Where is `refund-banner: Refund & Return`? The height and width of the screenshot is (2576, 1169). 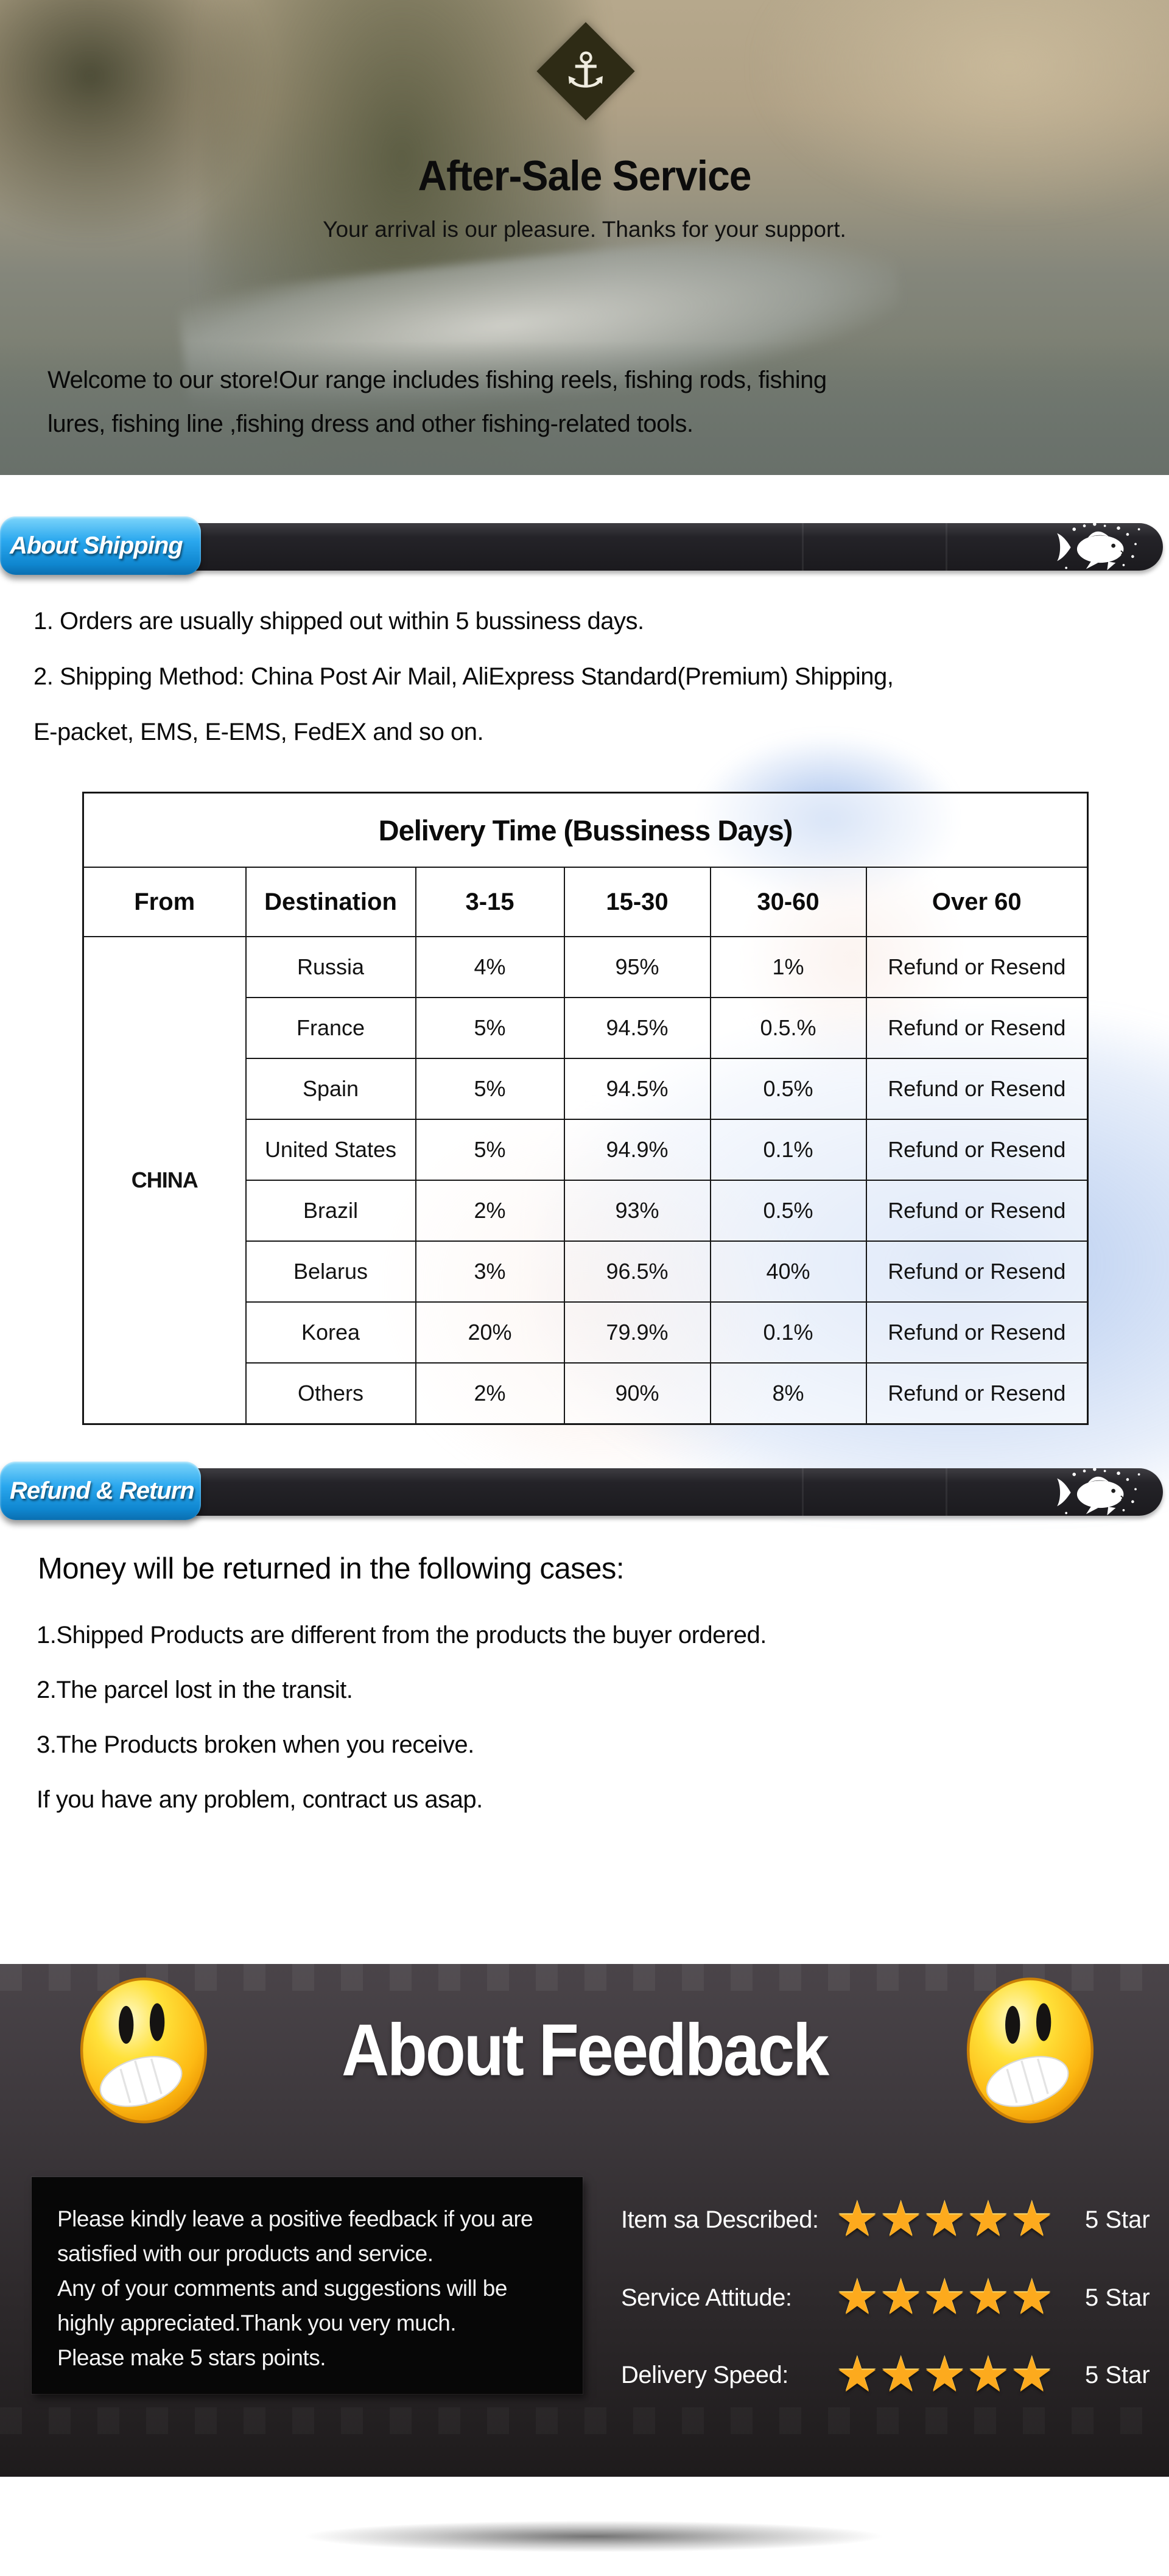
refund-banner: Refund & Return is located at coordinates (584, 1492).